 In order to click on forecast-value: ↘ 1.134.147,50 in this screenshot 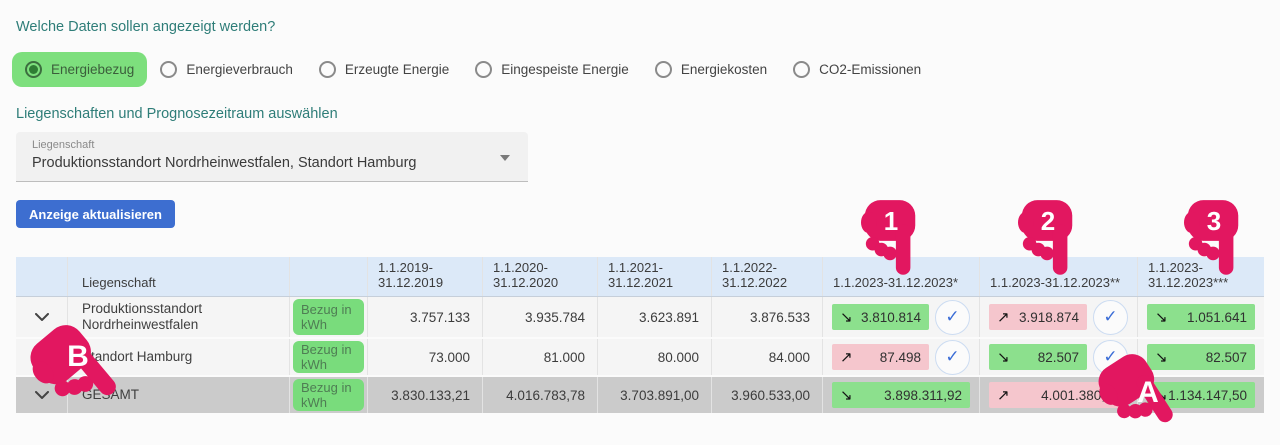, I will do `click(1201, 395)`.